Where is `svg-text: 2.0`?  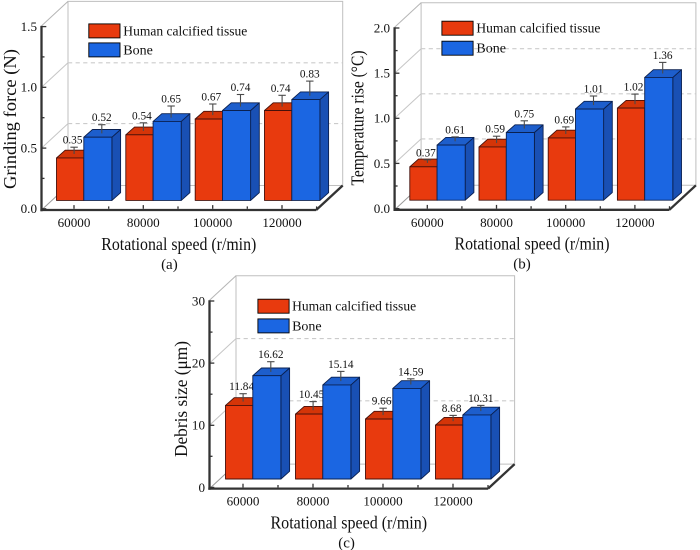 svg-text: 2.0 is located at coordinates (382, 27).